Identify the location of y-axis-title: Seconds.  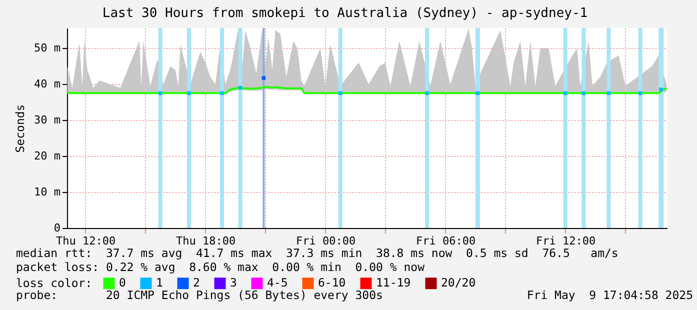
(20, 128).